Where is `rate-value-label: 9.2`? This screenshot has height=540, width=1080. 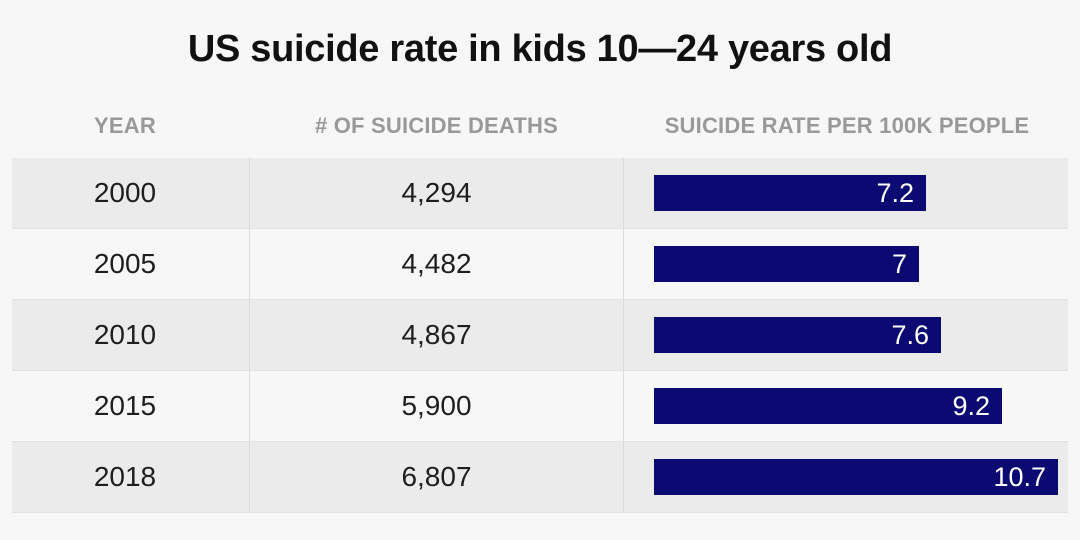
rate-value-label: 9.2 is located at coordinates (971, 406).